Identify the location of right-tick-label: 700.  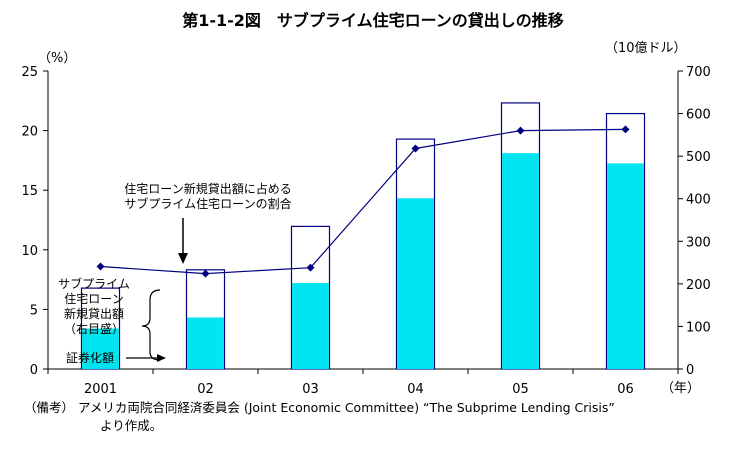
(698, 72).